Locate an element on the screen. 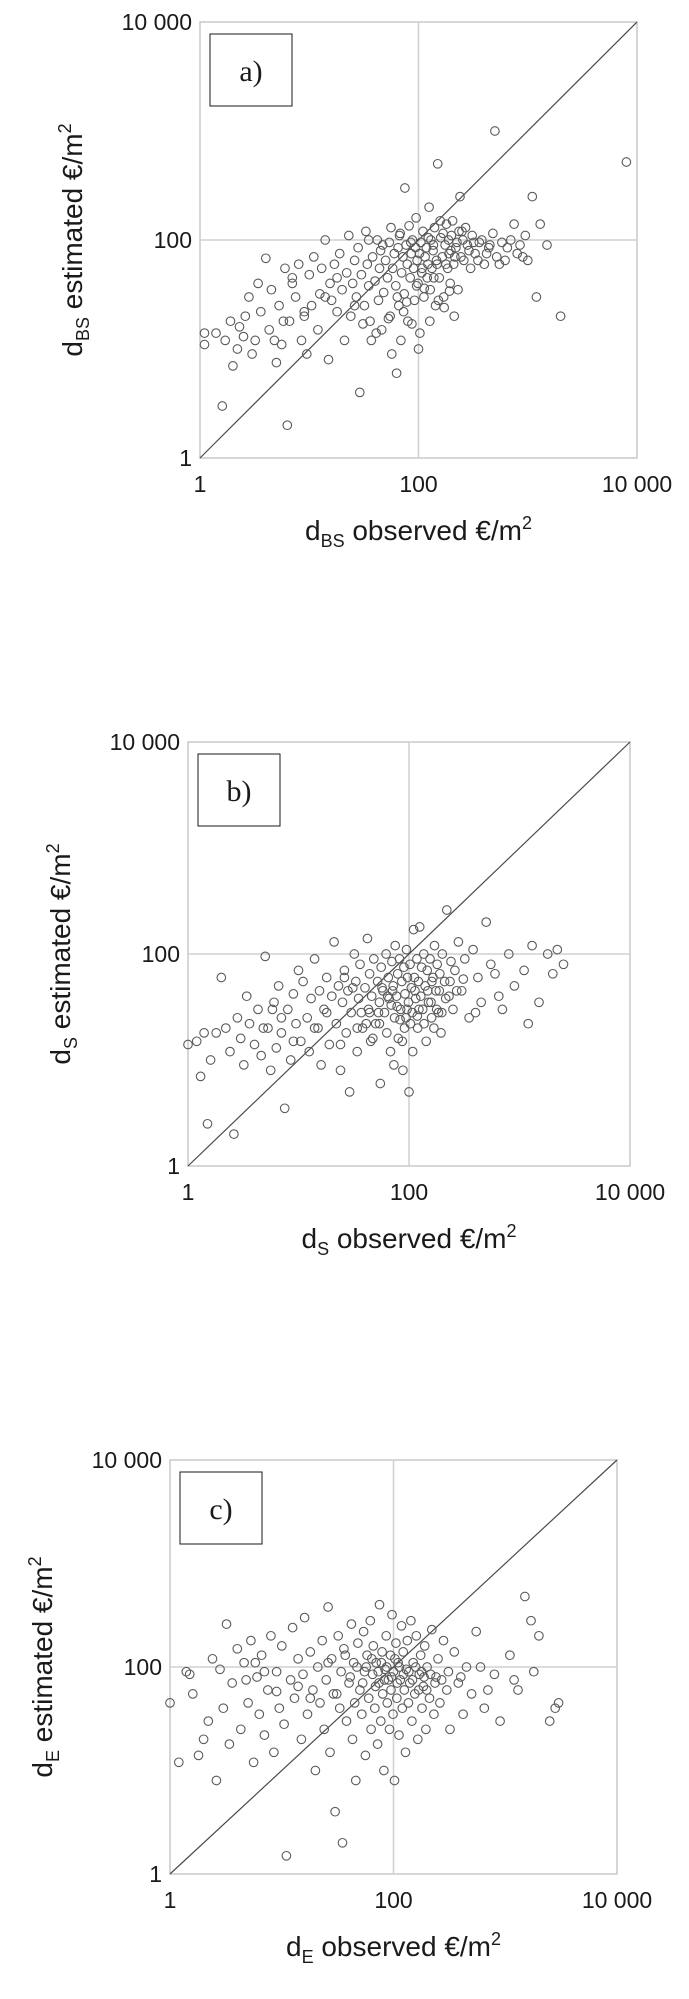 This screenshot has width=689, height=1999. y-axis-title: dS estimated €/m2 is located at coordinates (62, 953).